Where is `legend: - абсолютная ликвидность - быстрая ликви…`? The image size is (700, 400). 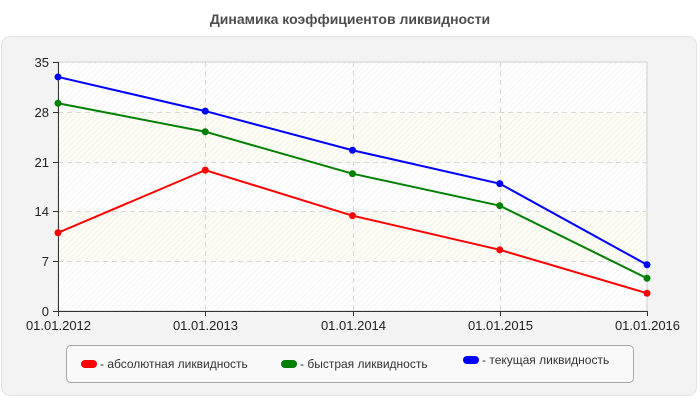 legend: - абсолютная ликвидность - быстрая ликви… is located at coordinates (350, 364).